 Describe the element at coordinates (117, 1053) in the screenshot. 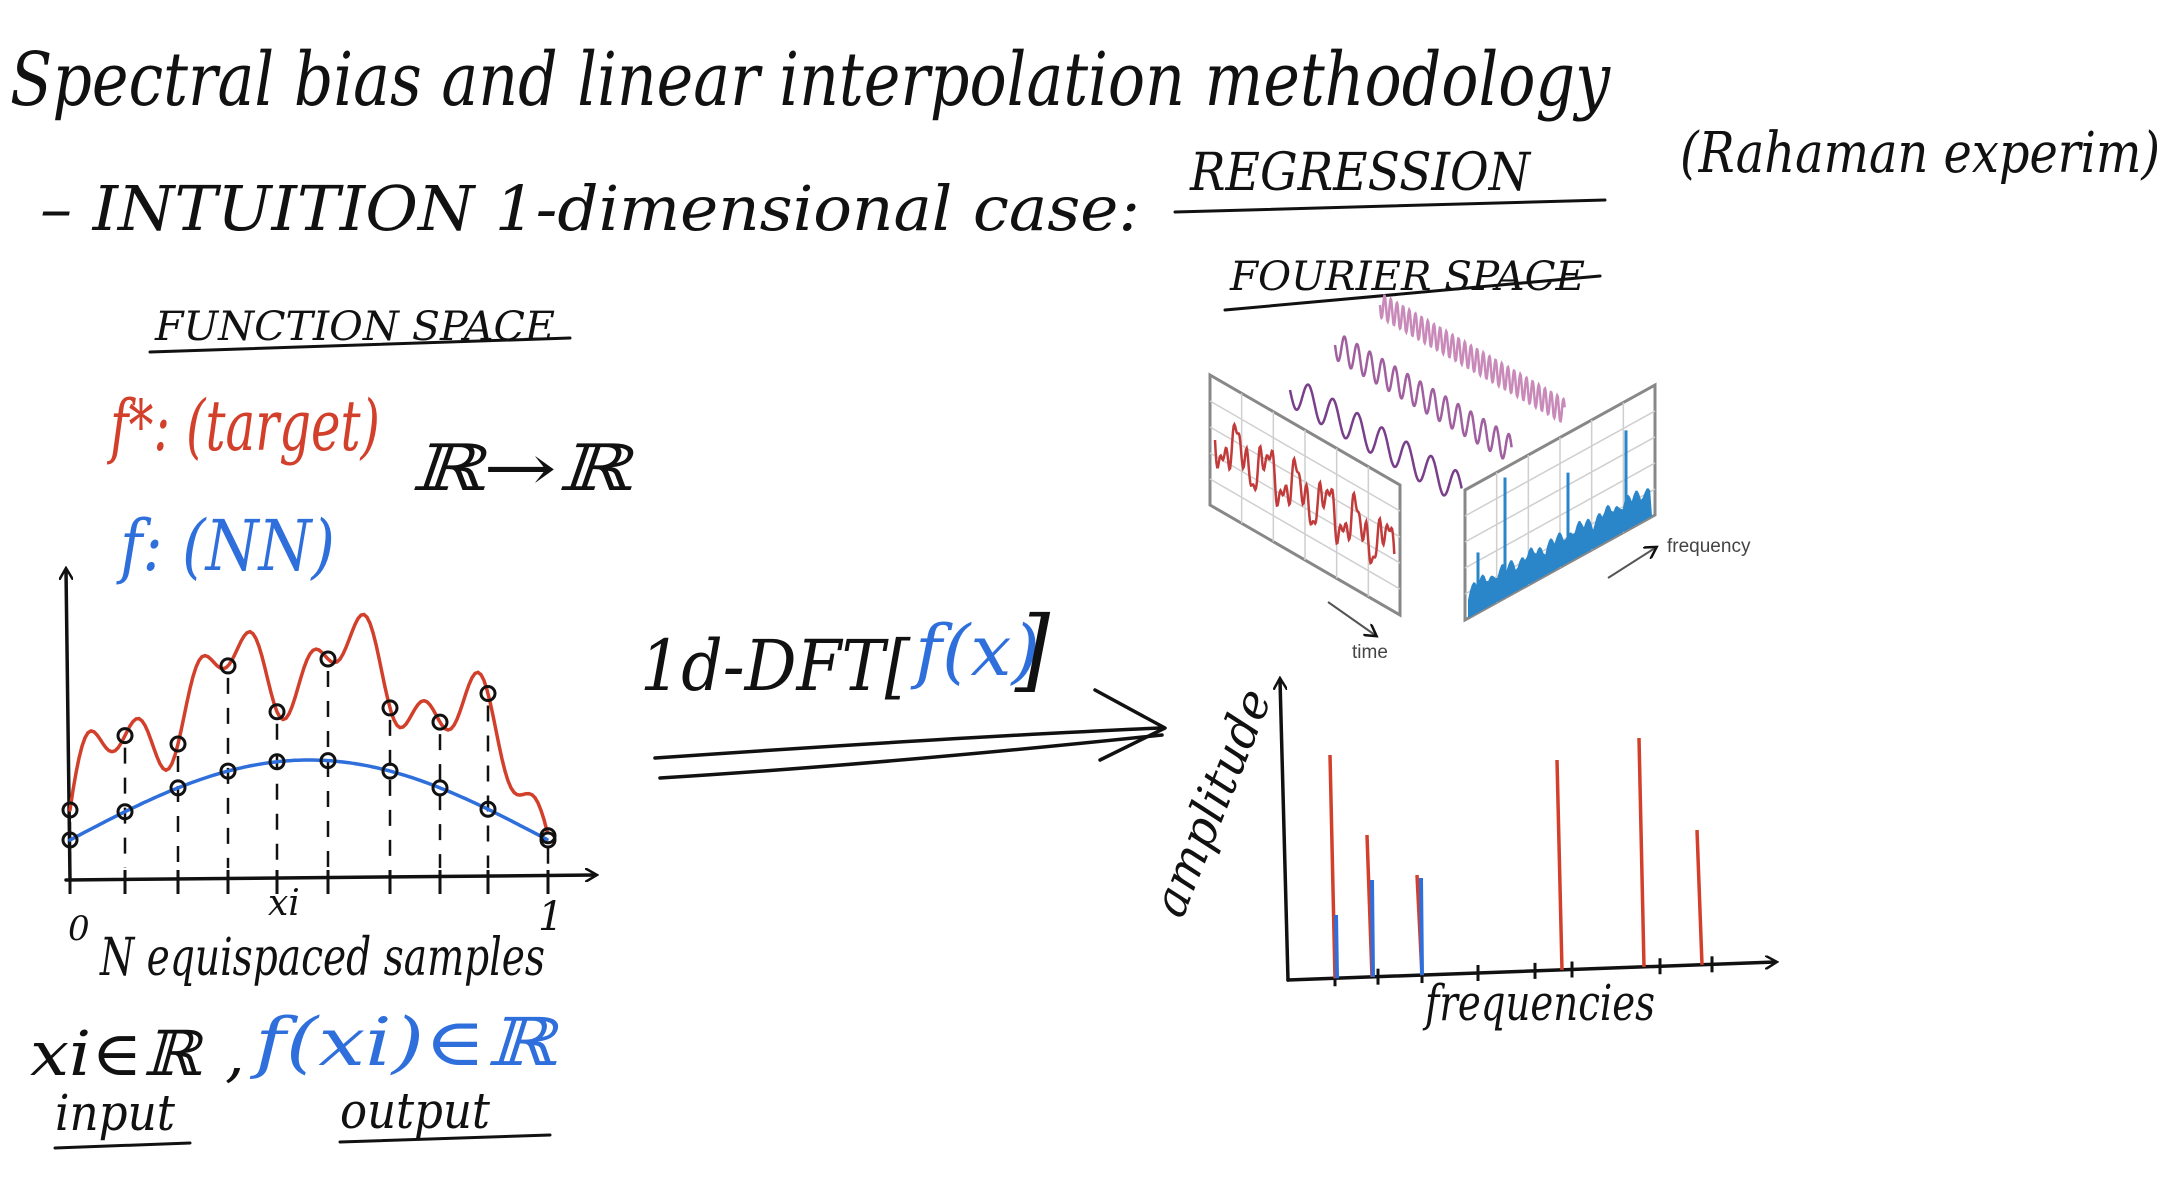

I see `input-expression: xi∈ℝ` at that location.